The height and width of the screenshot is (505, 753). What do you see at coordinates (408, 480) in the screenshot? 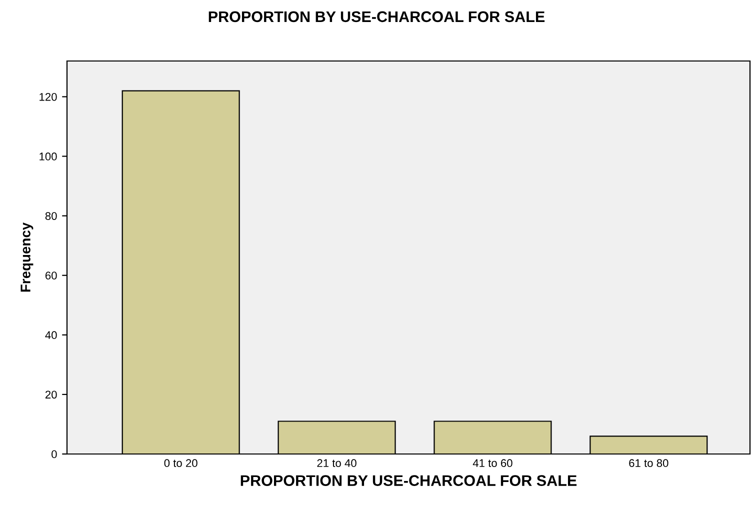
I see `x-axis-title: PROPORTION BY USE-CHARCOAL FOR SALE` at bounding box center [408, 480].